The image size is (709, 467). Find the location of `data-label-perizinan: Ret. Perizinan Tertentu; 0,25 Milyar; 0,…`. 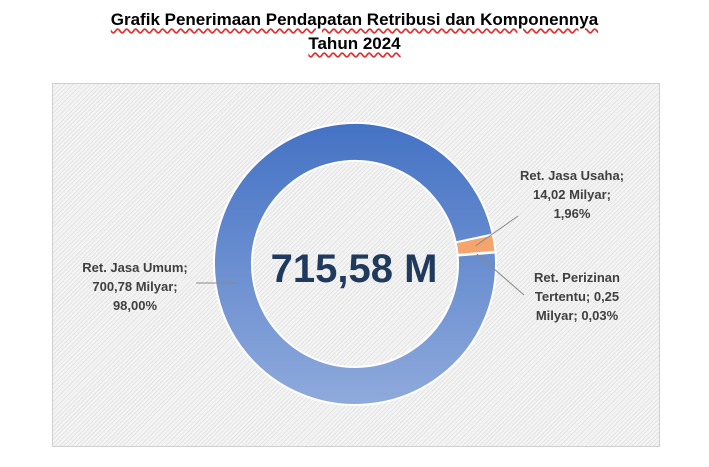

data-label-perizinan: Ret. Perizinan Tertentu; 0,25 Milyar; 0,… is located at coordinates (577, 296).